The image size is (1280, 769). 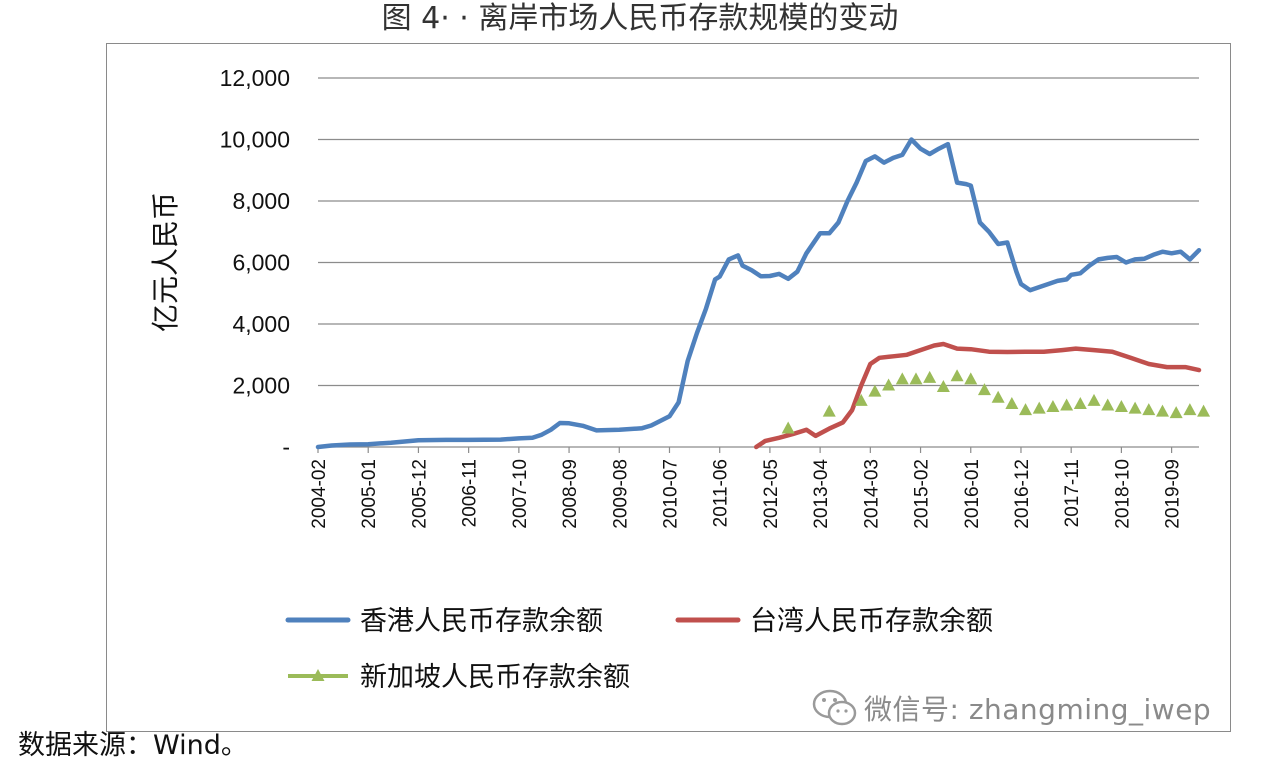 What do you see at coordinates (261, 201) in the screenshot?
I see `y-tick-label: 8,000` at bounding box center [261, 201].